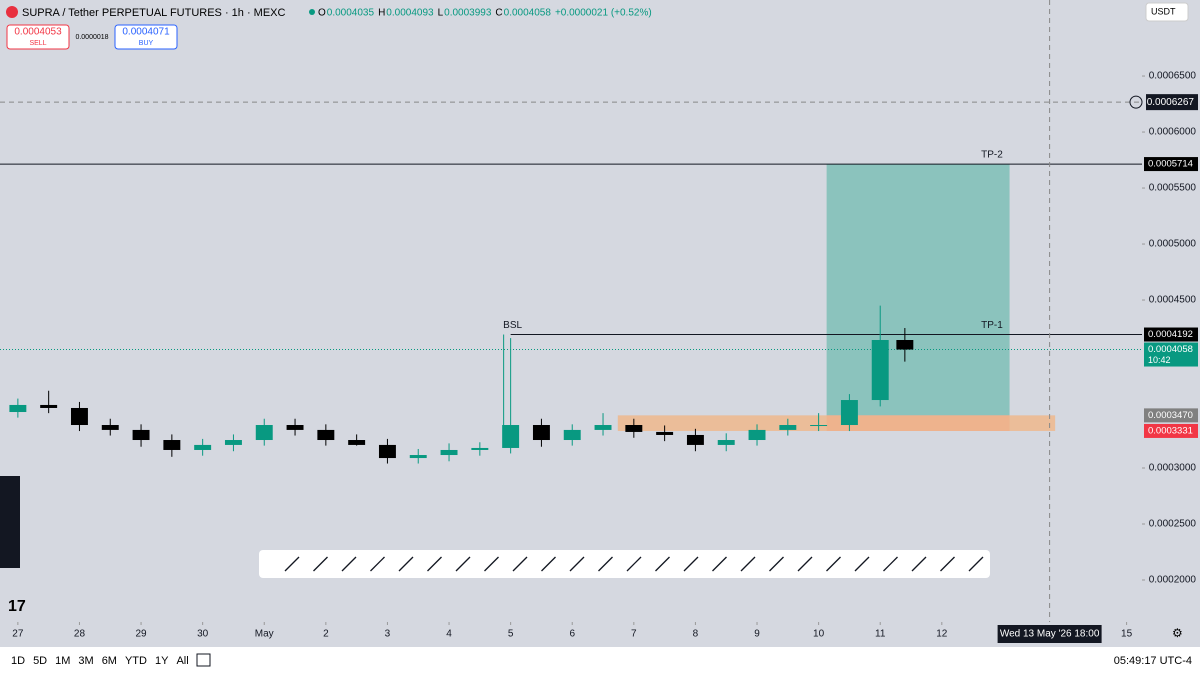 Image resolution: width=1200 pixels, height=680 pixels. Describe the element at coordinates (136, 661) in the screenshot. I see `period-button: YTD` at that location.